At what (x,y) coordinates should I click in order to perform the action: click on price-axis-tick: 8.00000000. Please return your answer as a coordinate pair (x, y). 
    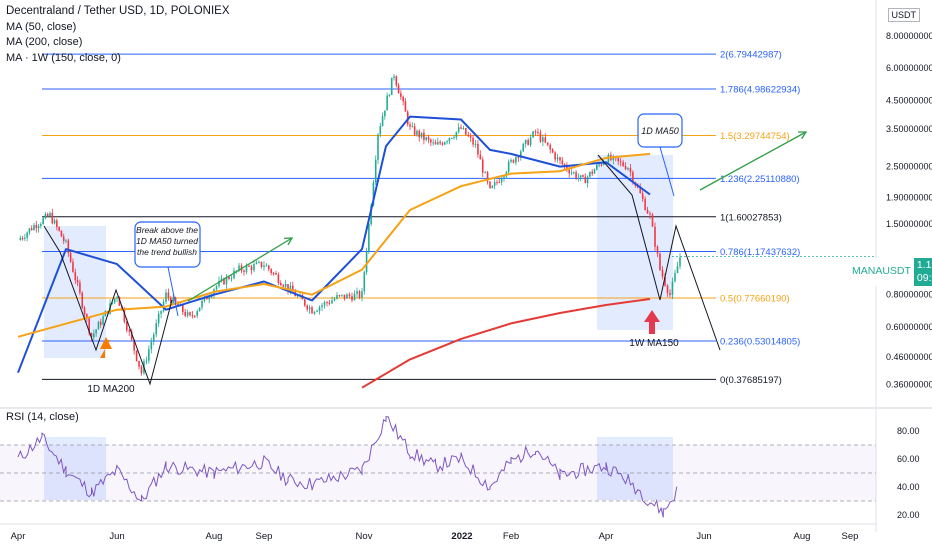
    Looking at the image, I should click on (909, 36).